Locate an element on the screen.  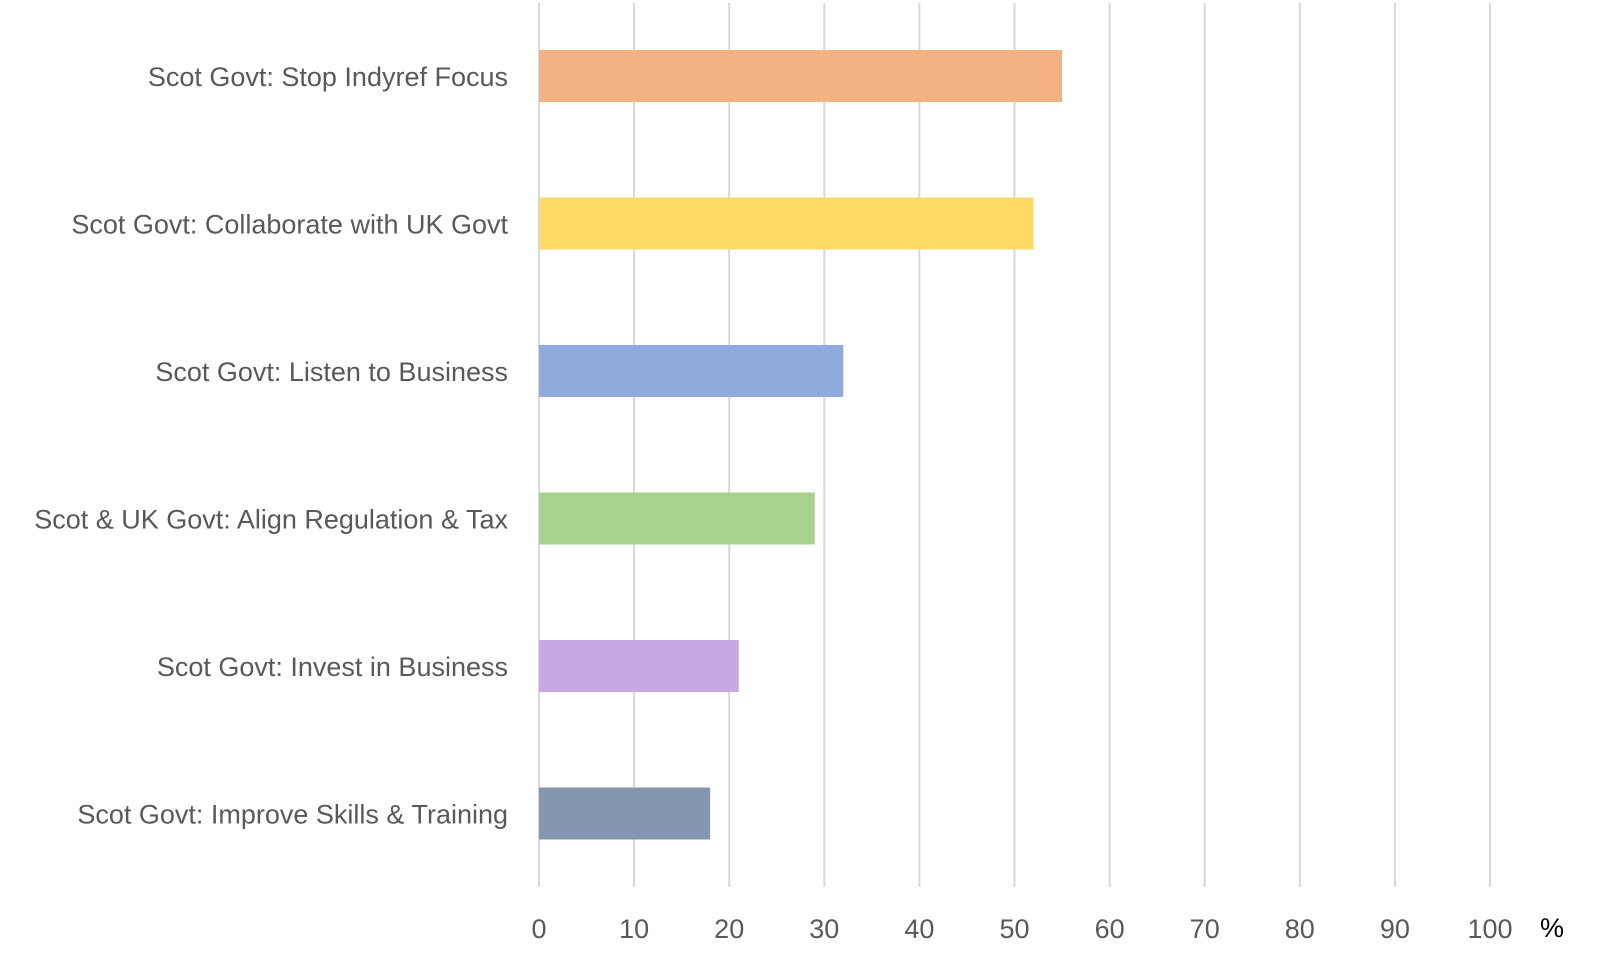
x-tick-label: 40 is located at coordinates (919, 929).